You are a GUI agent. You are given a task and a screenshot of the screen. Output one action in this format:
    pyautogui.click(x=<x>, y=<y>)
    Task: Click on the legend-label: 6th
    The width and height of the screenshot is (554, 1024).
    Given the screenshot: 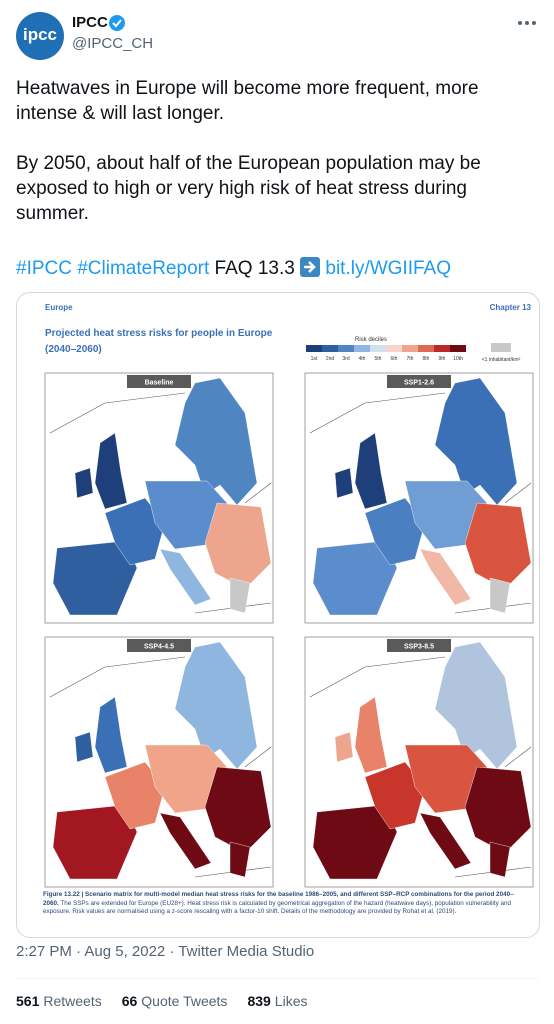 What is the action you would take?
    pyautogui.click(x=394, y=359)
    